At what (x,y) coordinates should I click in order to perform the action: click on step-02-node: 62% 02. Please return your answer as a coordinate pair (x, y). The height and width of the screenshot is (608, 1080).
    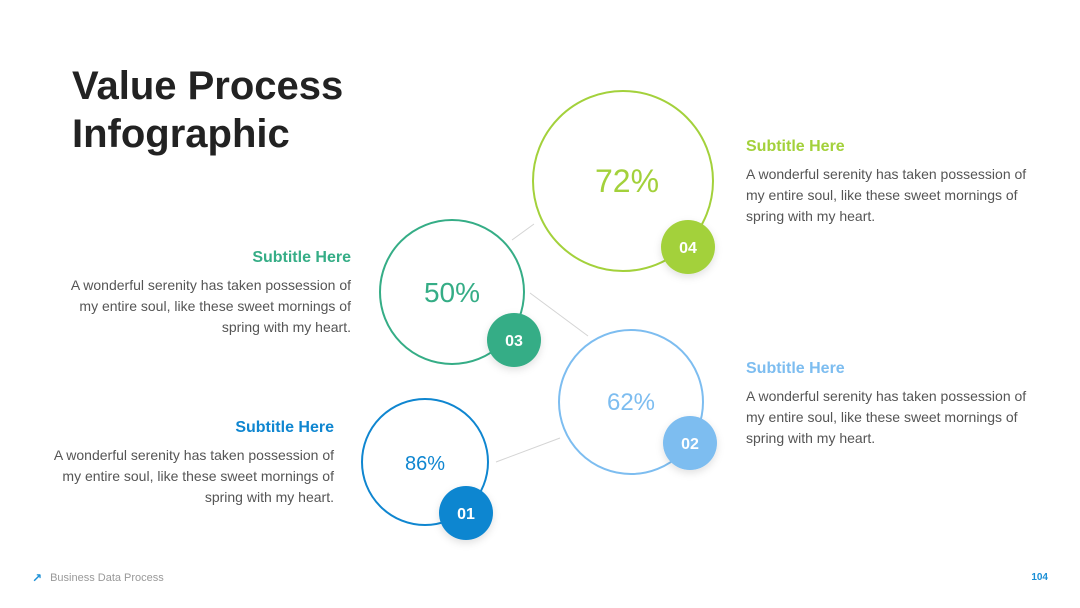
    Looking at the image, I should click on (637, 402).